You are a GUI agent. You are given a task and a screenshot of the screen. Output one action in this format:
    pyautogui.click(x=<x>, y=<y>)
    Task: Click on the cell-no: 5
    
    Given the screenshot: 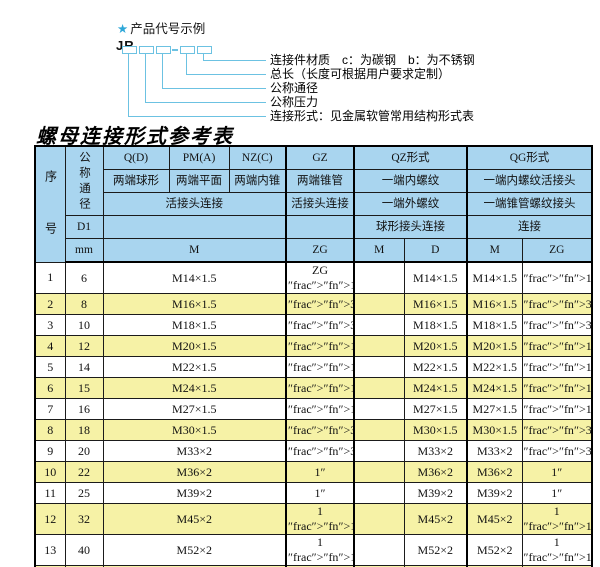 What is the action you would take?
    pyautogui.click(x=50, y=367)
    